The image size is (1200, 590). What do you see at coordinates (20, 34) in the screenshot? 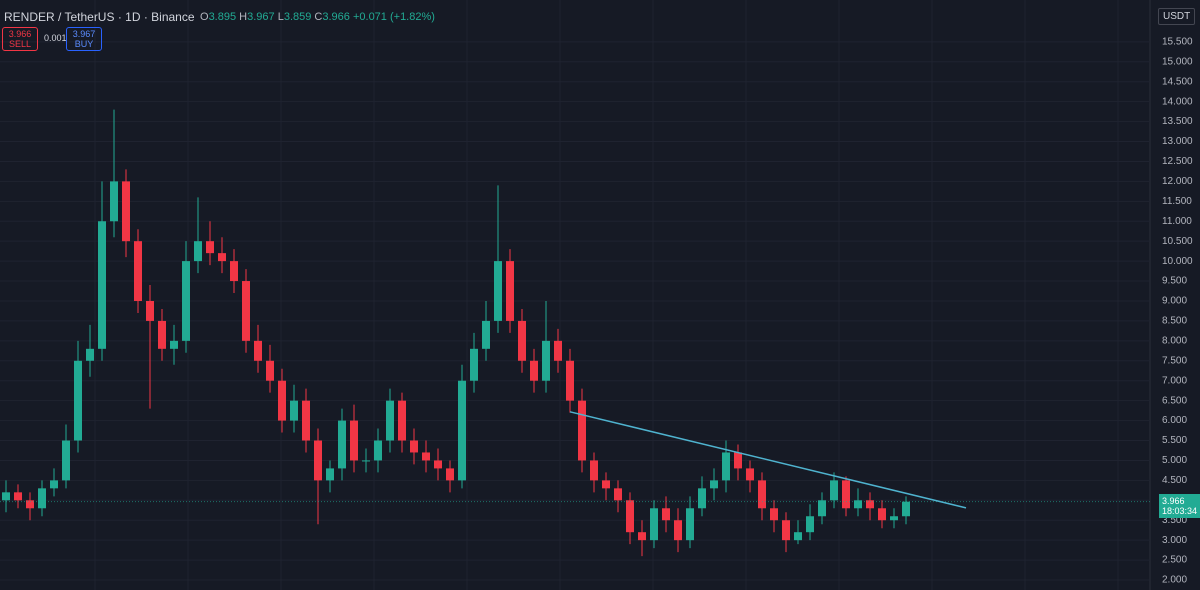
I see `sell-price: 3.966` at bounding box center [20, 34].